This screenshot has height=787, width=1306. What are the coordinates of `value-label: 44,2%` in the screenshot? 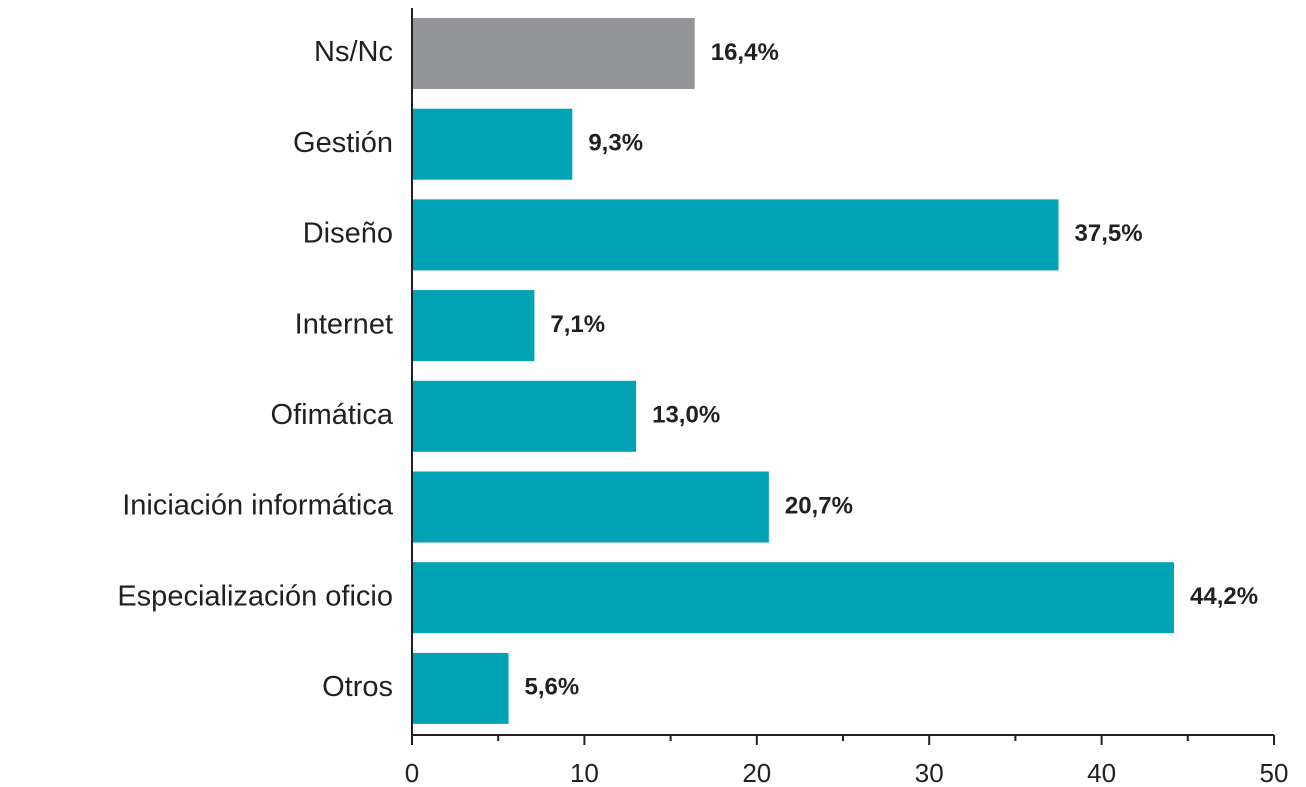 It's located at (1224, 596).